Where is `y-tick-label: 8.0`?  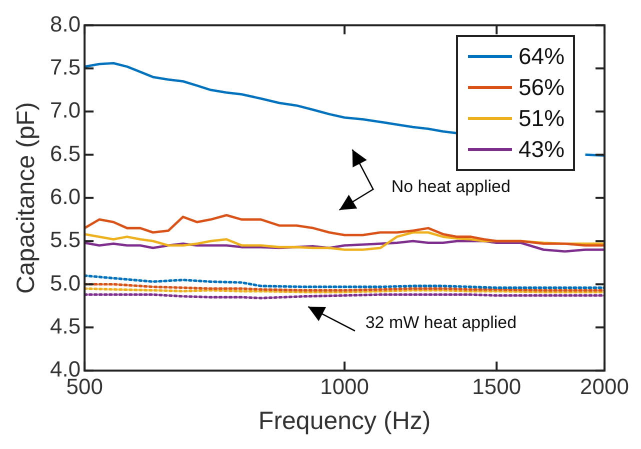
y-tick-label: 8.0 is located at coordinates (65, 23).